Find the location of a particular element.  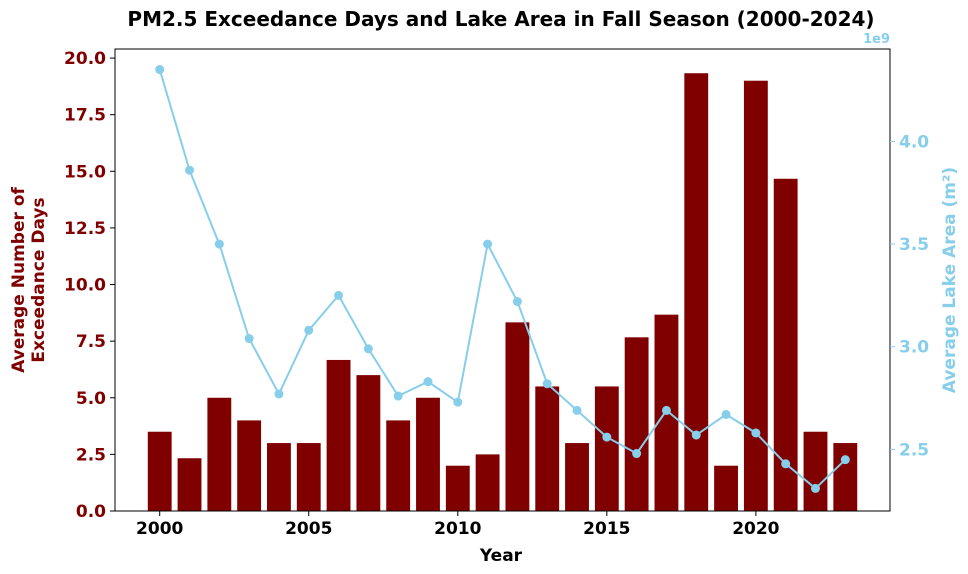

bar-2022 is located at coordinates (815, 471).